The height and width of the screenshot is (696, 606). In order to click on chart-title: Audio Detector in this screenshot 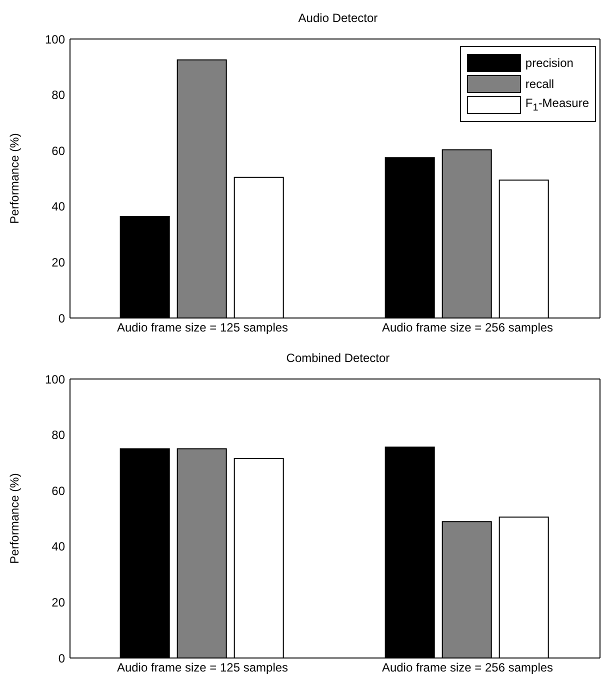, I will do `click(338, 18)`.